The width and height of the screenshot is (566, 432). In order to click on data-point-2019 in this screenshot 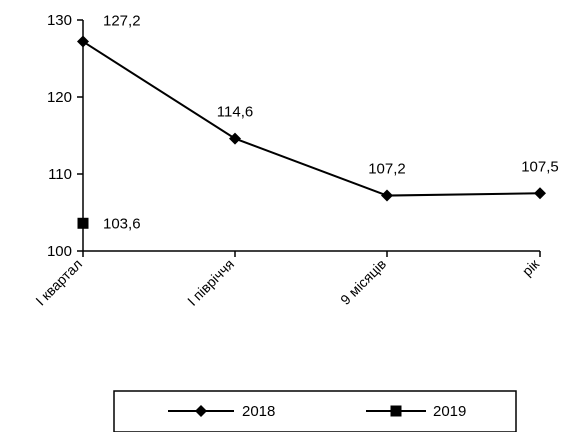, I will do `click(83, 223)`.